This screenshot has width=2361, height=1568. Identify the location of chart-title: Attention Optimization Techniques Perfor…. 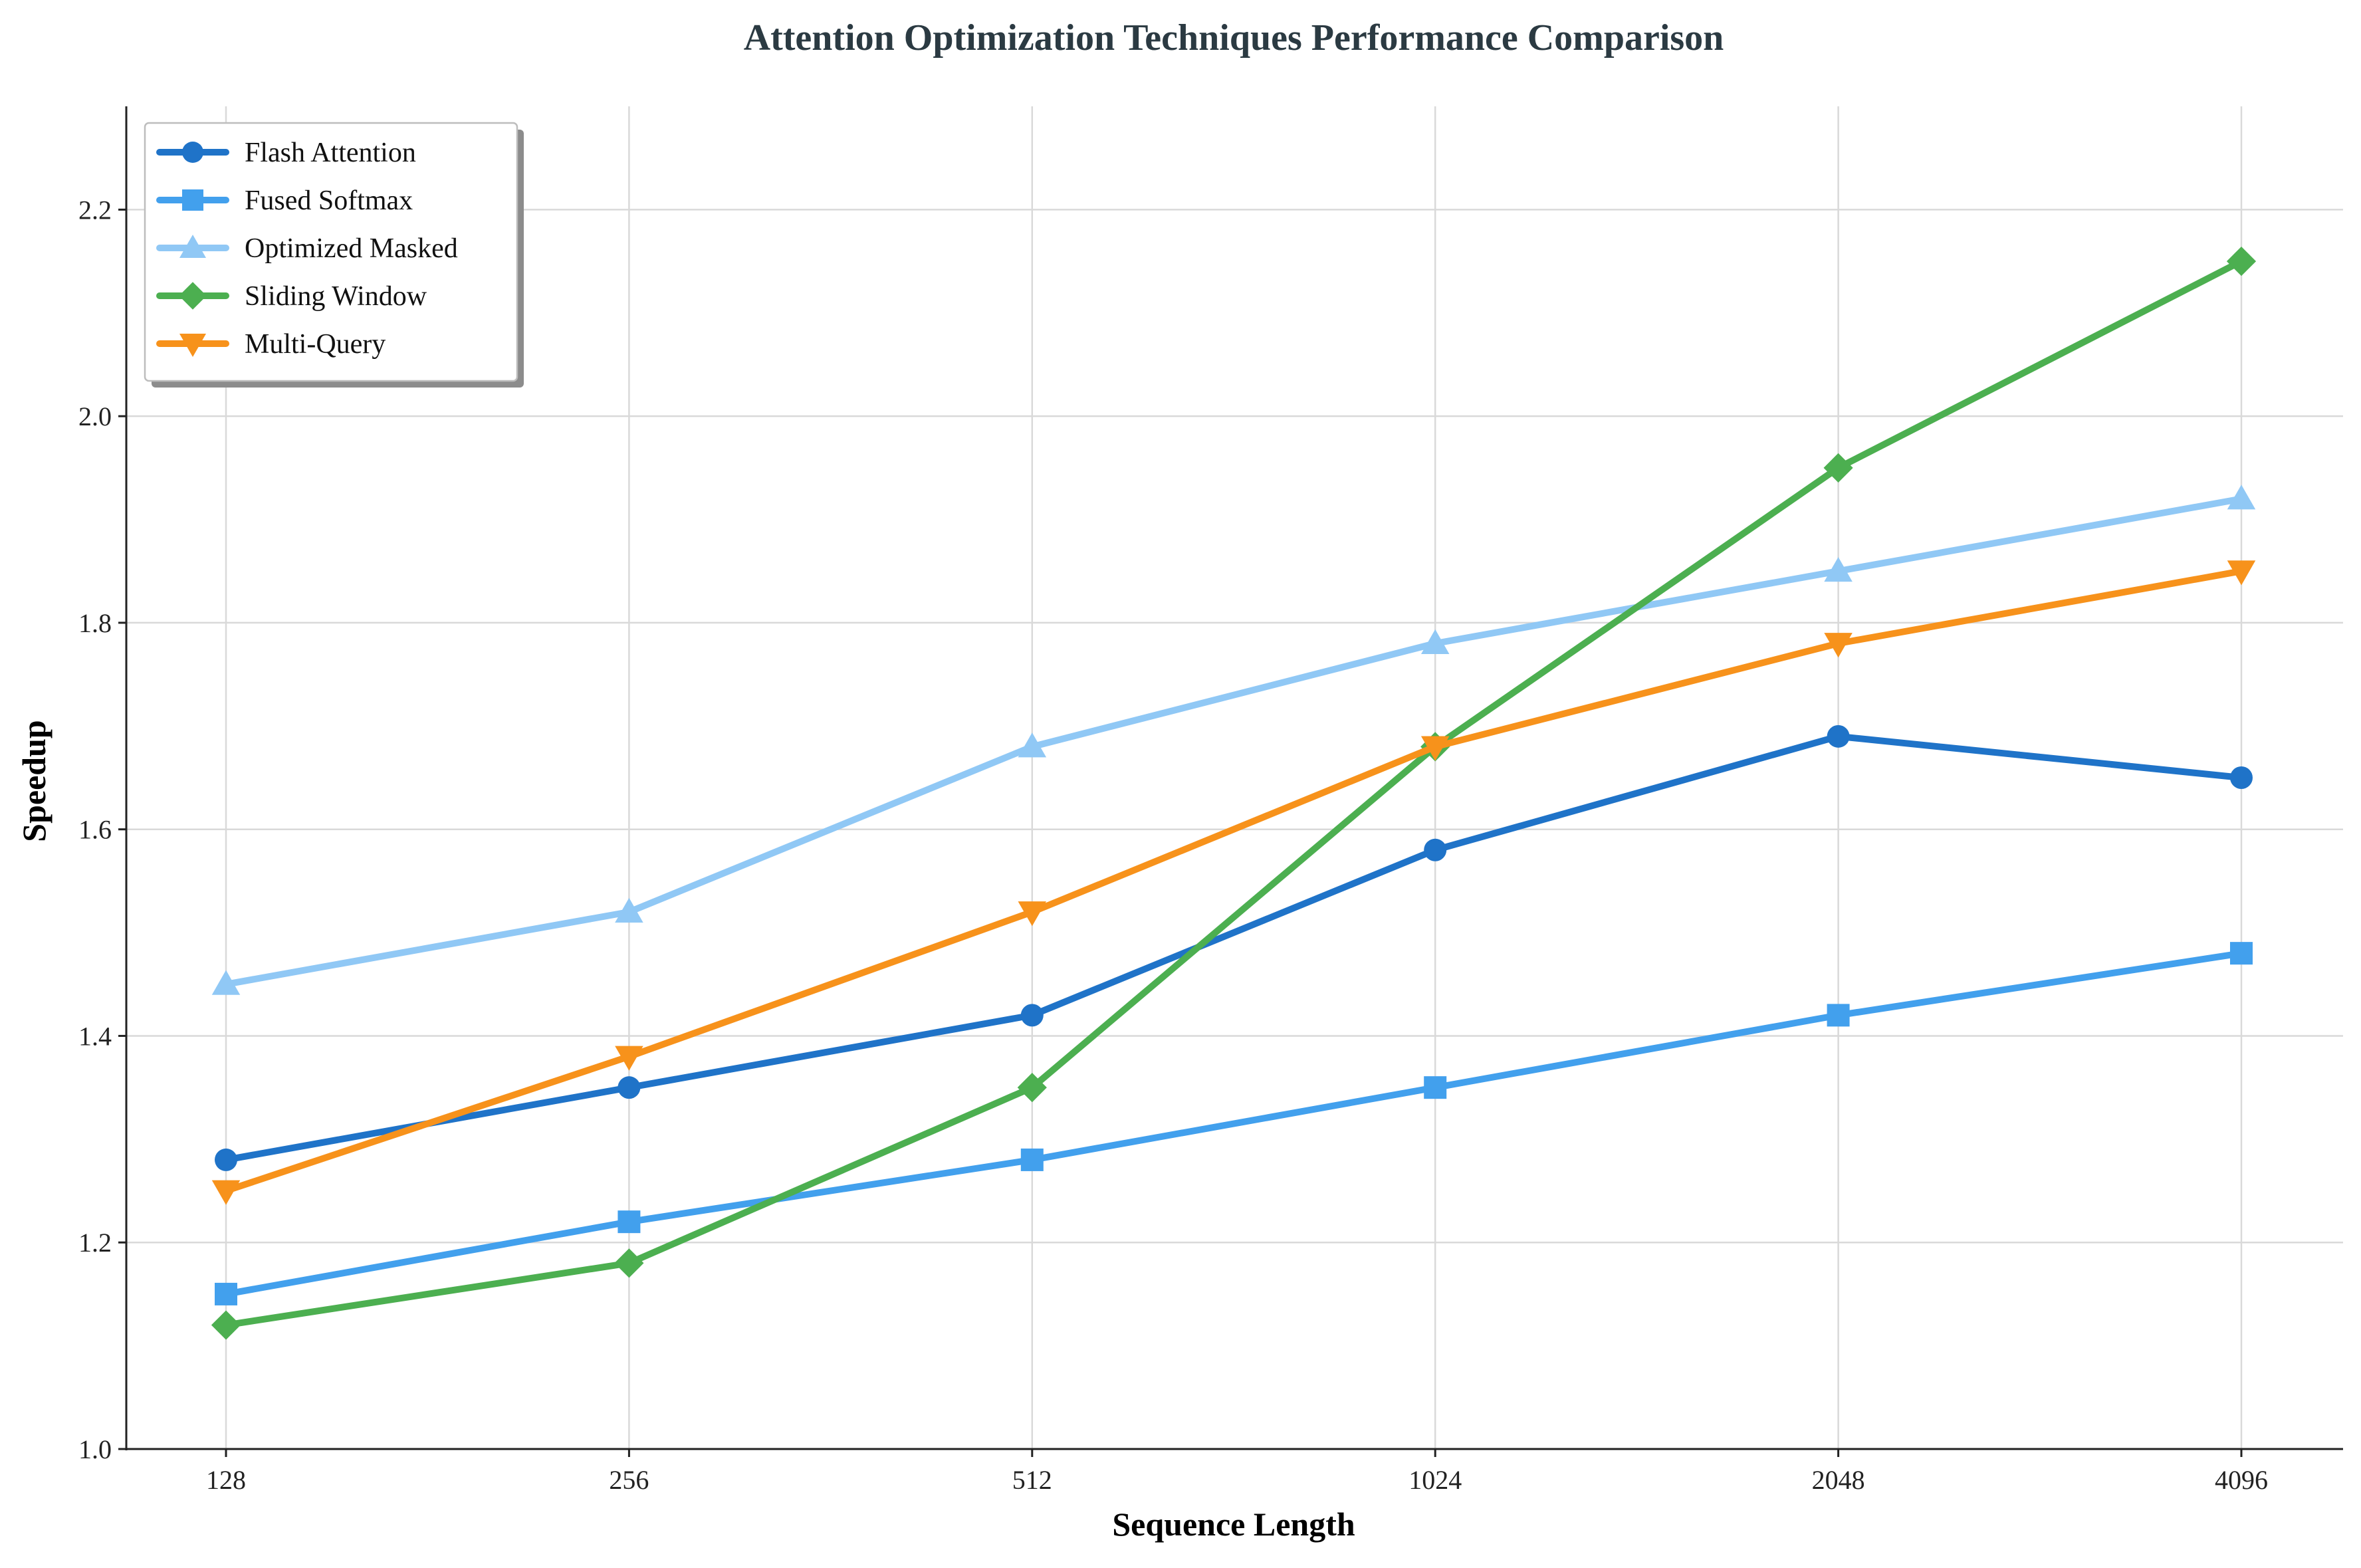
(1234, 37).